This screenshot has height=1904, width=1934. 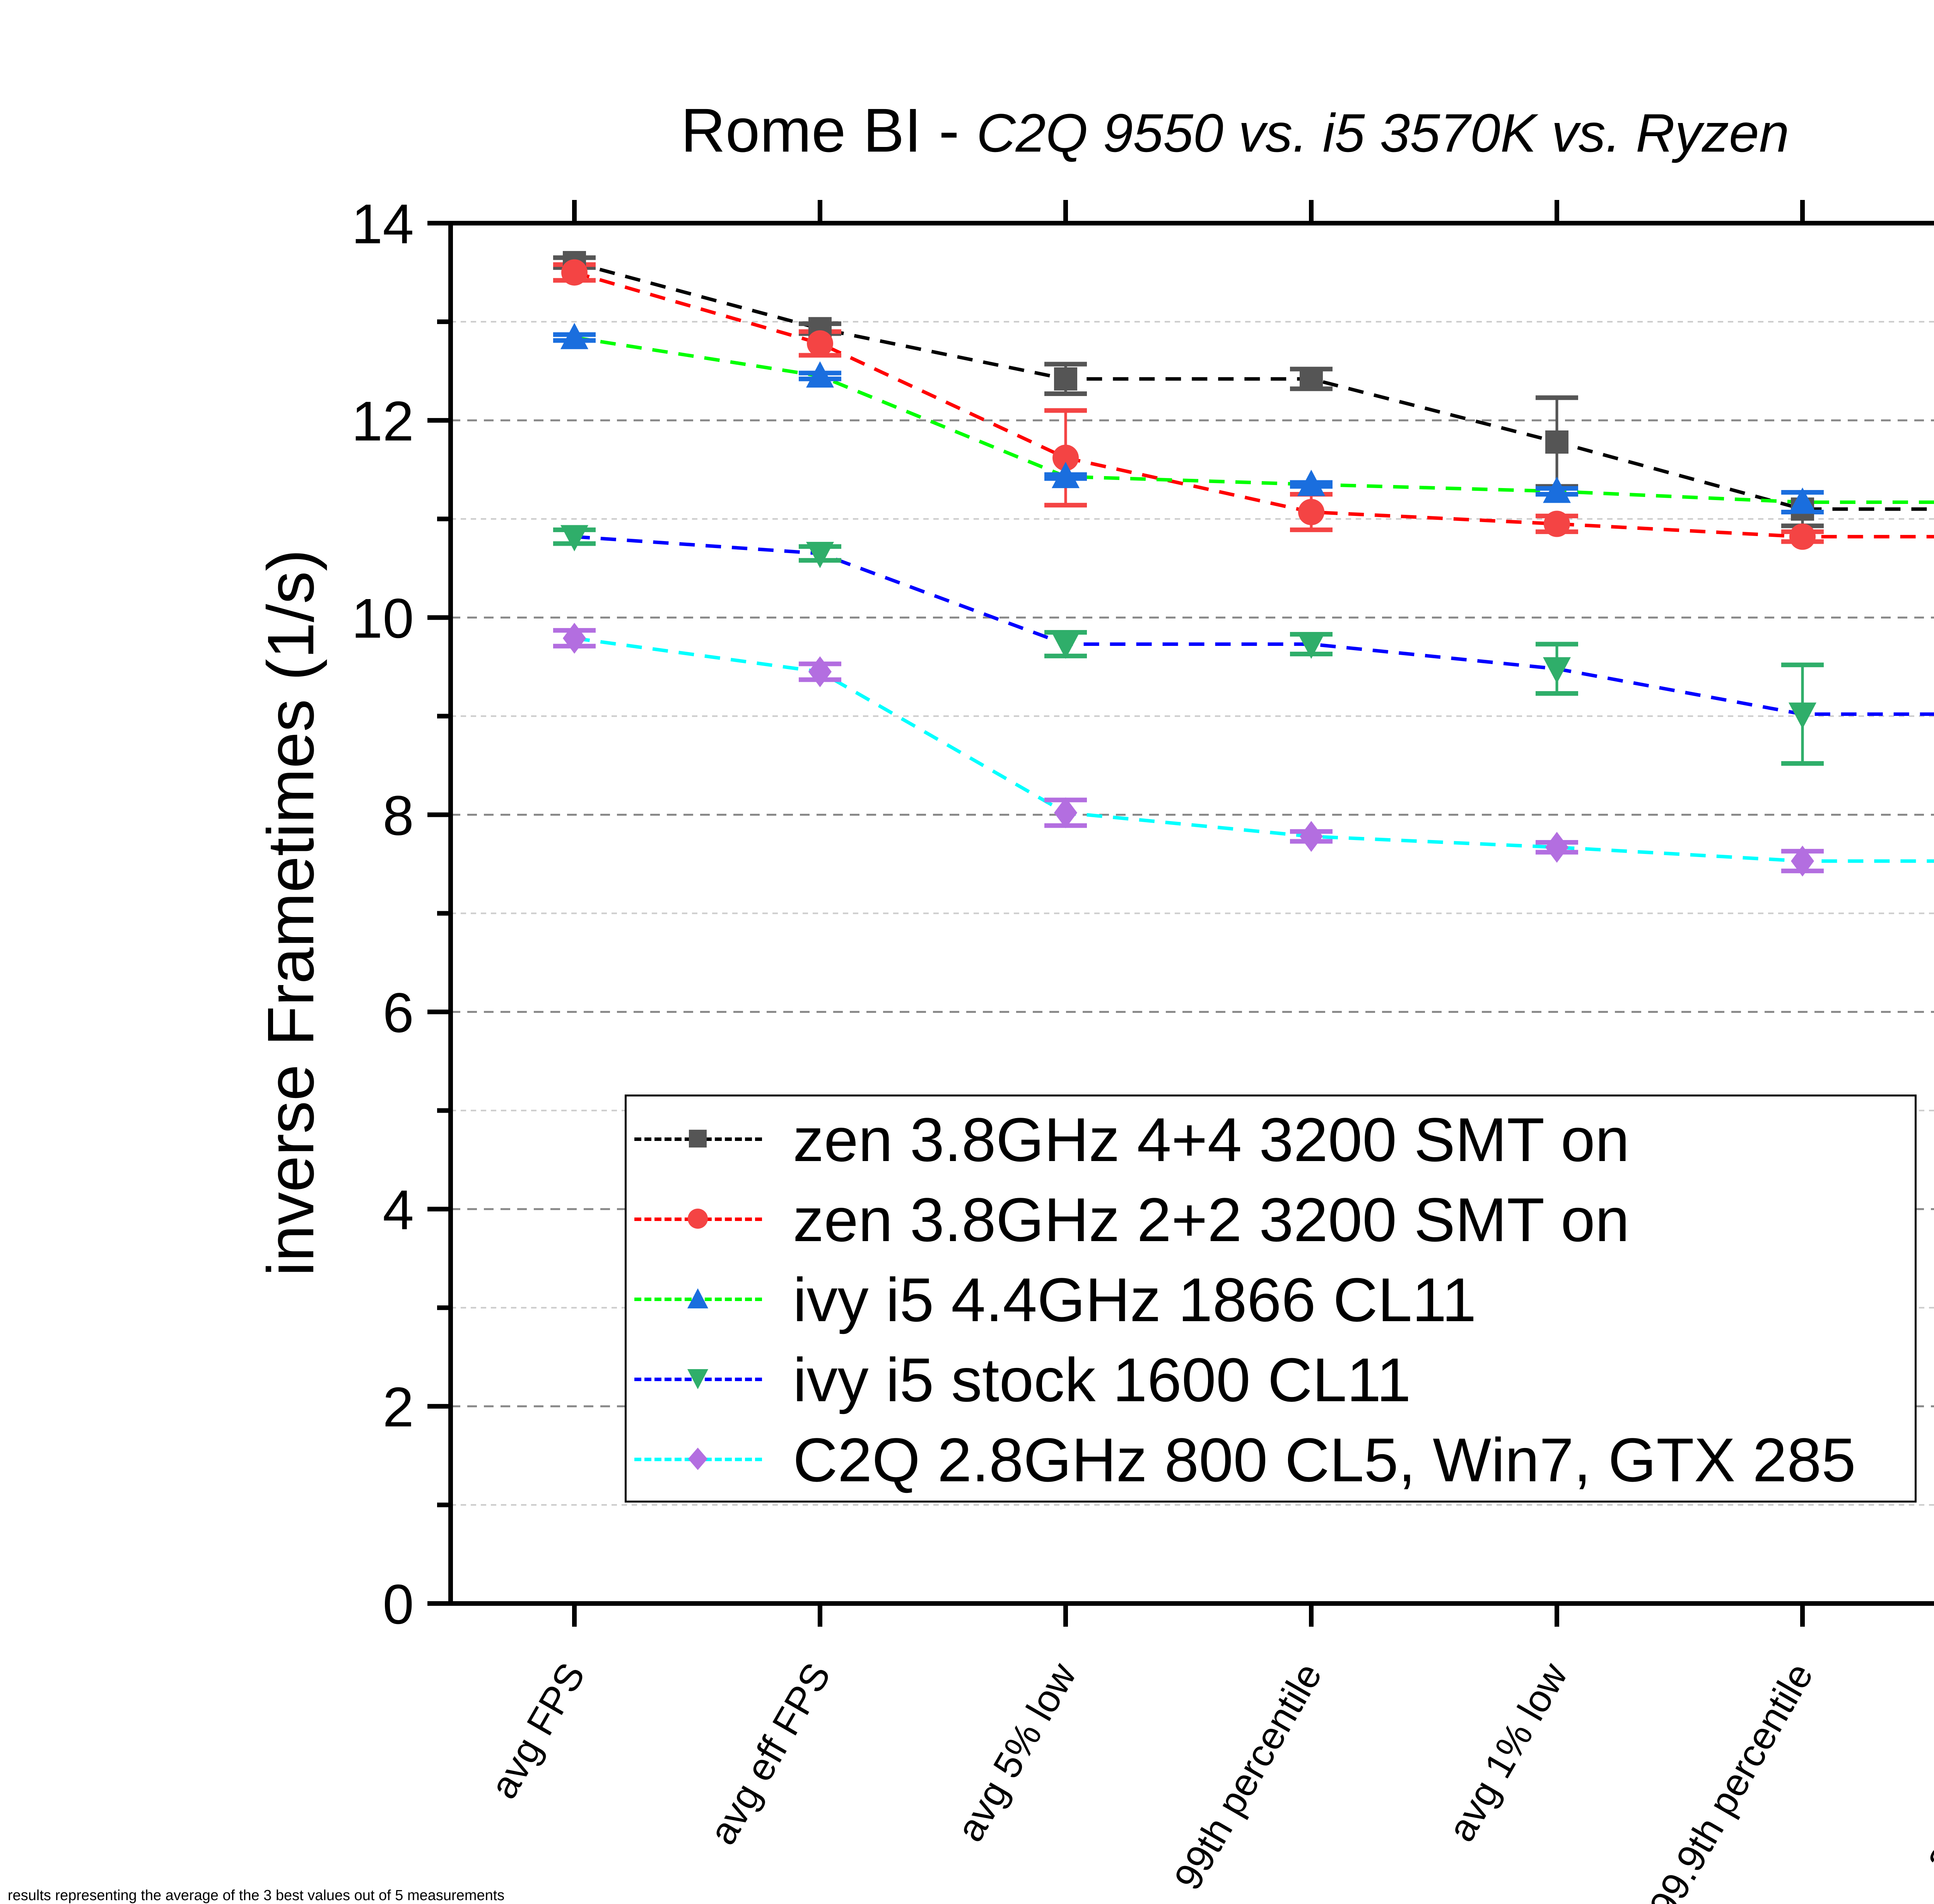 What do you see at coordinates (398, 1407) in the screenshot?
I see `y-tick-label: 2` at bounding box center [398, 1407].